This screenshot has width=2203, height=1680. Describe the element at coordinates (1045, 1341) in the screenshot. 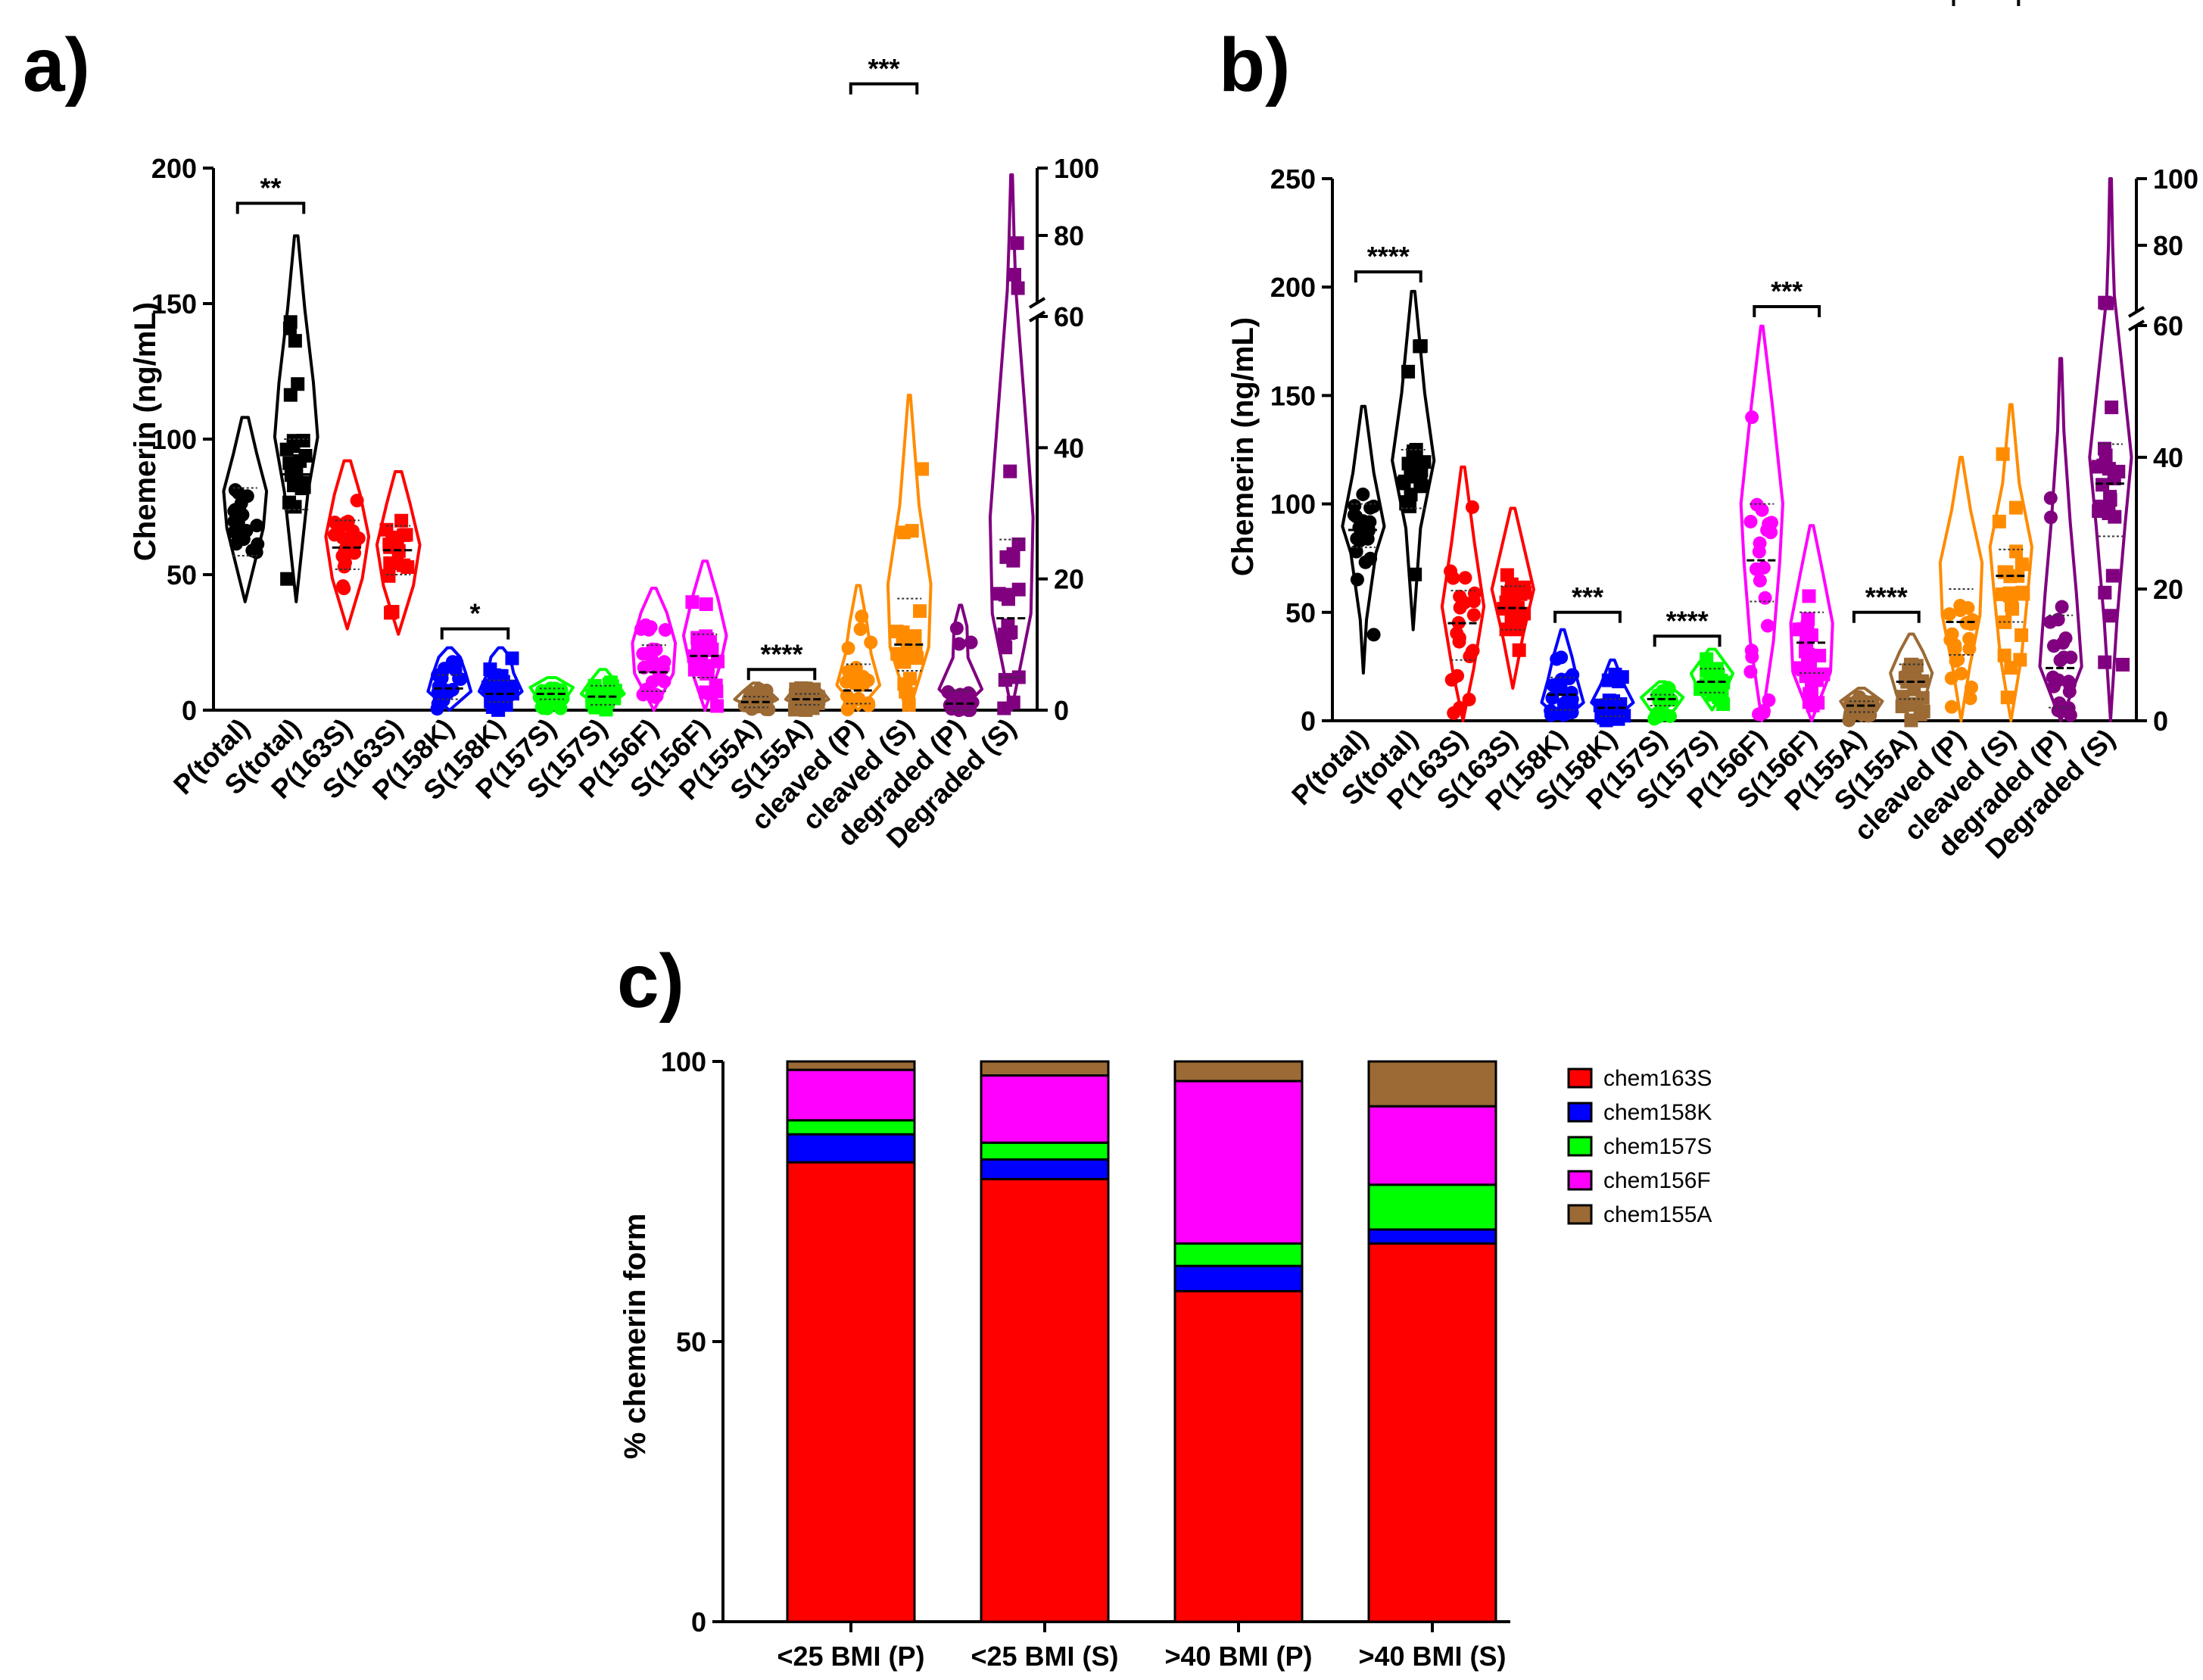

I see `stacked-bar-25-bmi-s` at that location.